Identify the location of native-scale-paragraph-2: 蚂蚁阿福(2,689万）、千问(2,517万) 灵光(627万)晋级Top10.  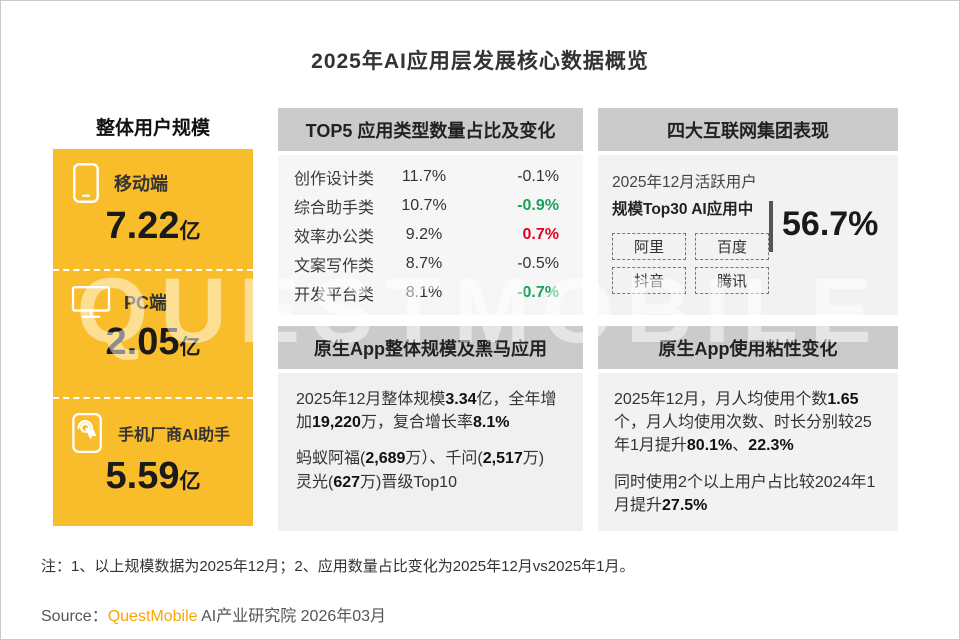
(420, 470).